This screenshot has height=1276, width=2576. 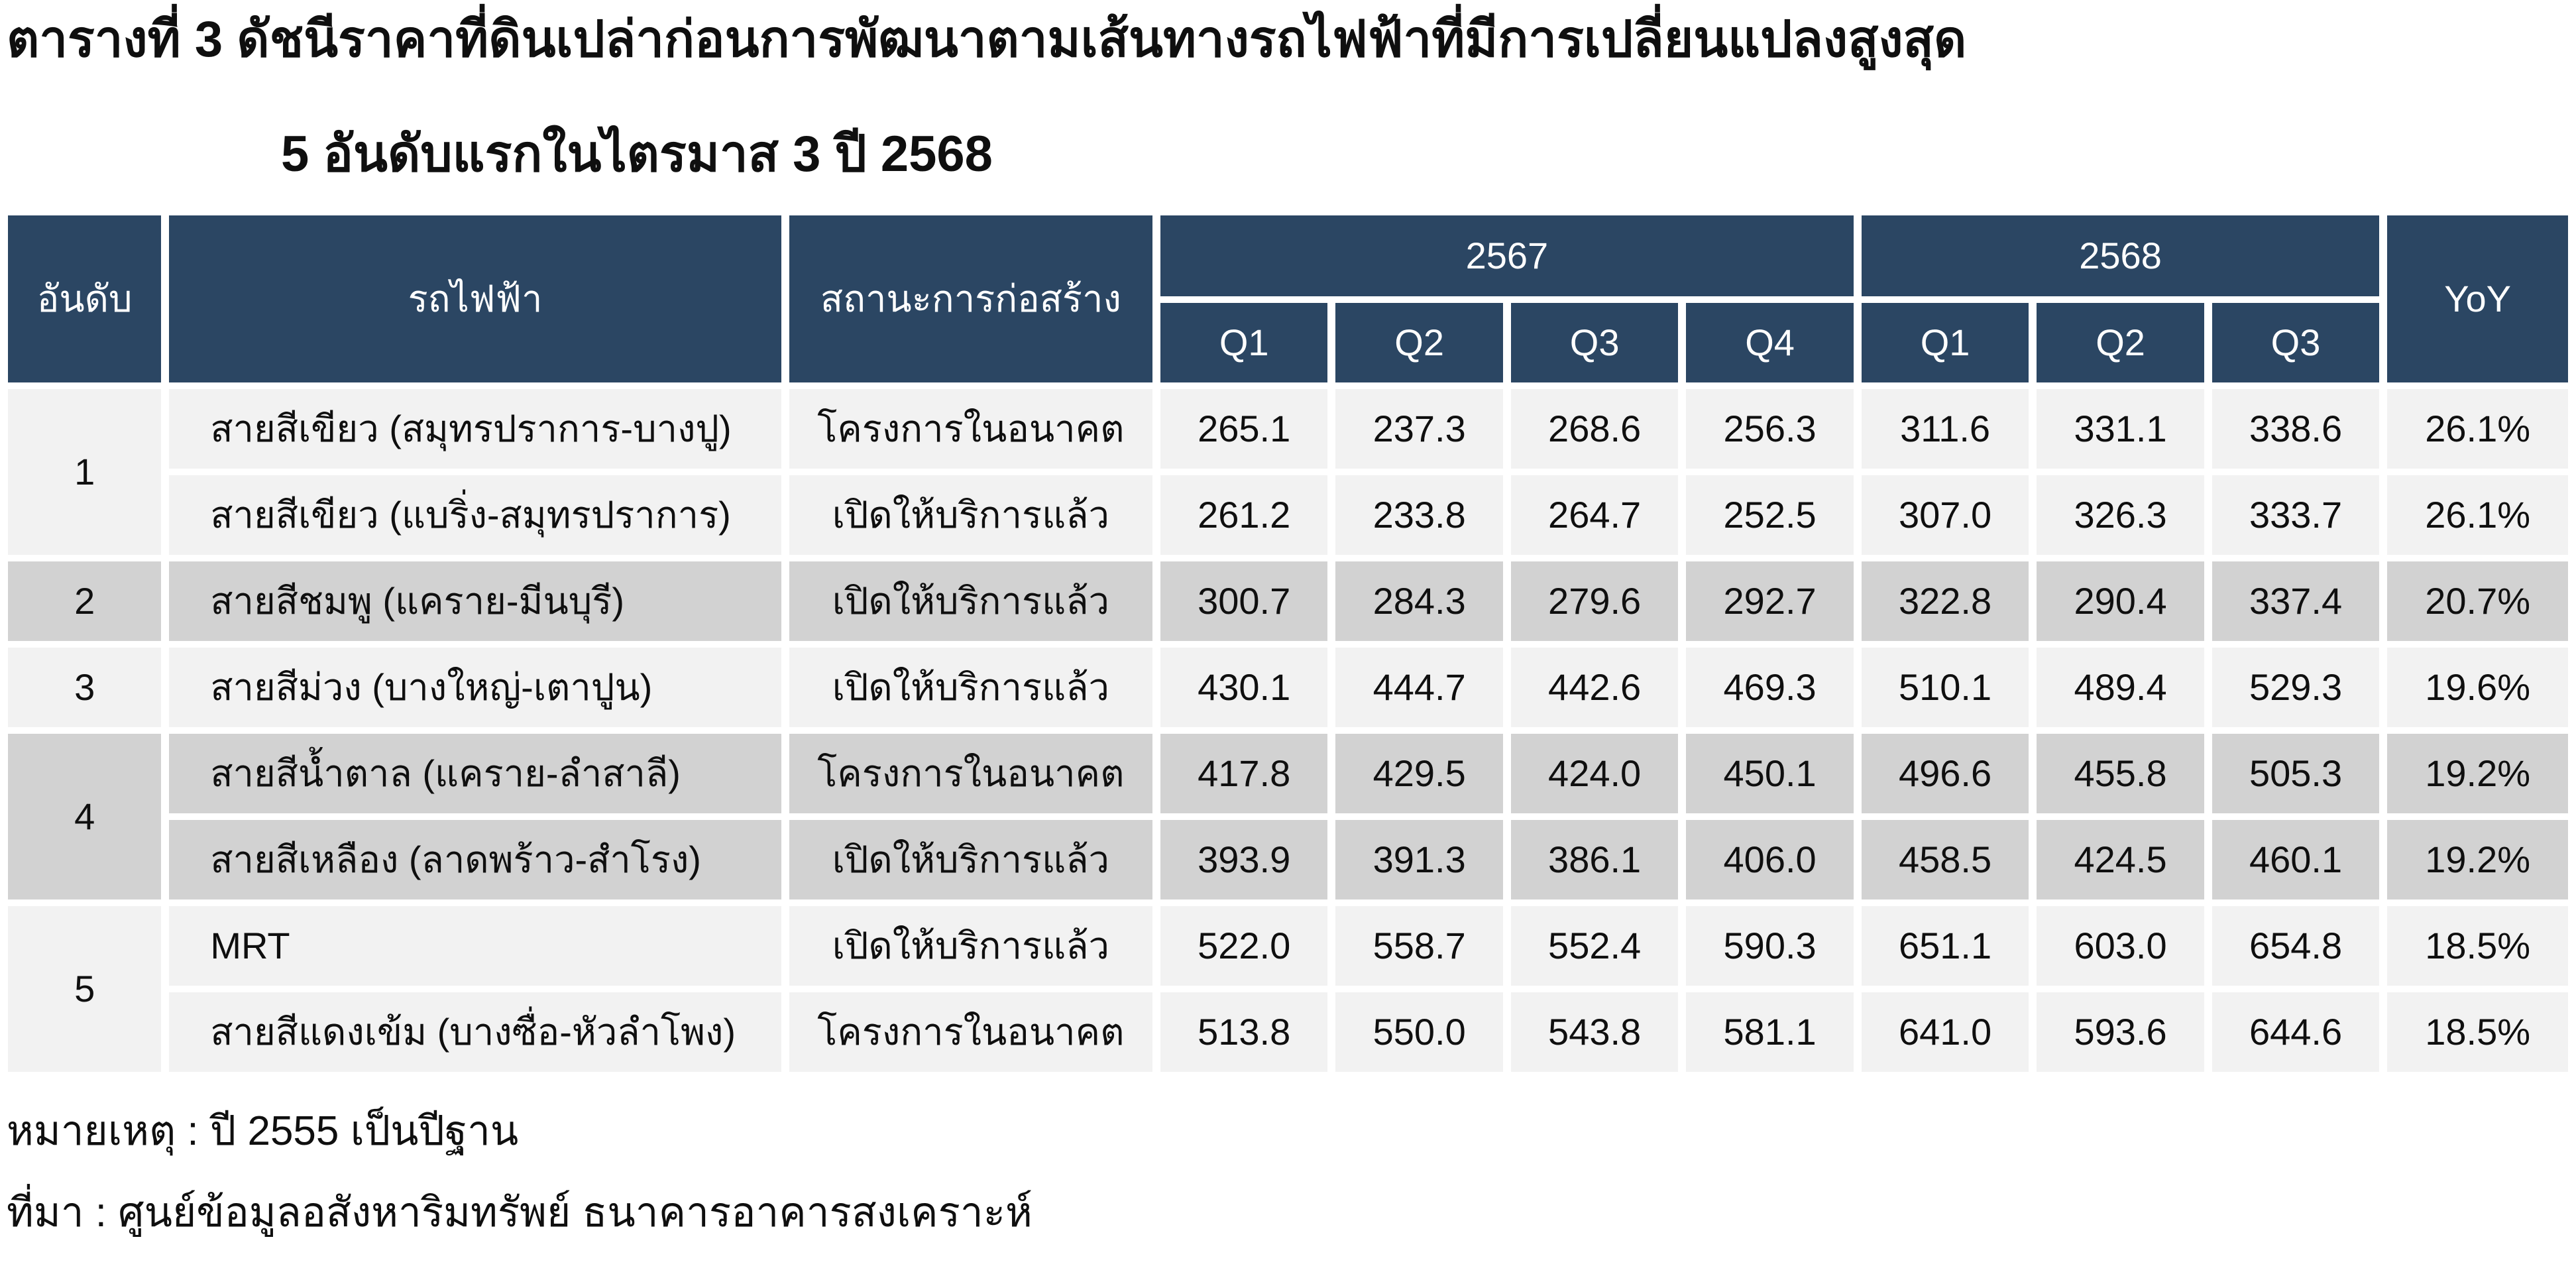 I want to click on yoy-cell: 19.6%, so click(x=2478, y=687).